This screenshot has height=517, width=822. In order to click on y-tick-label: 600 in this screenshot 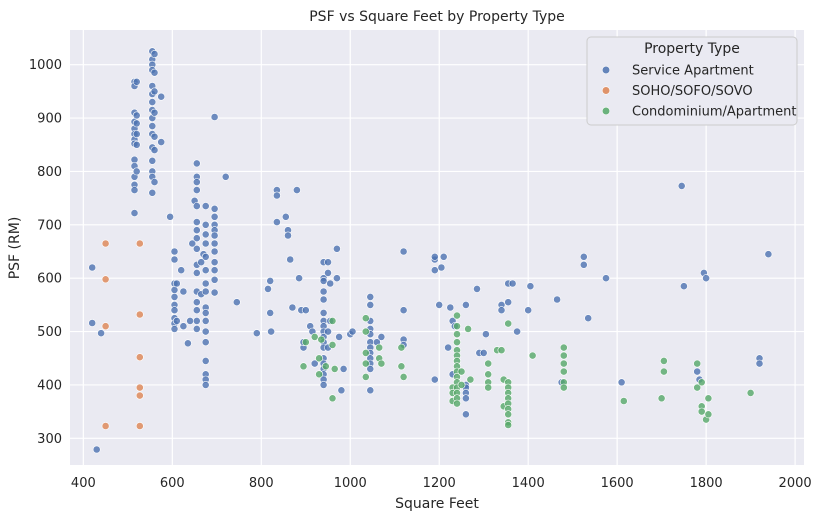, I will do `click(49, 279)`.